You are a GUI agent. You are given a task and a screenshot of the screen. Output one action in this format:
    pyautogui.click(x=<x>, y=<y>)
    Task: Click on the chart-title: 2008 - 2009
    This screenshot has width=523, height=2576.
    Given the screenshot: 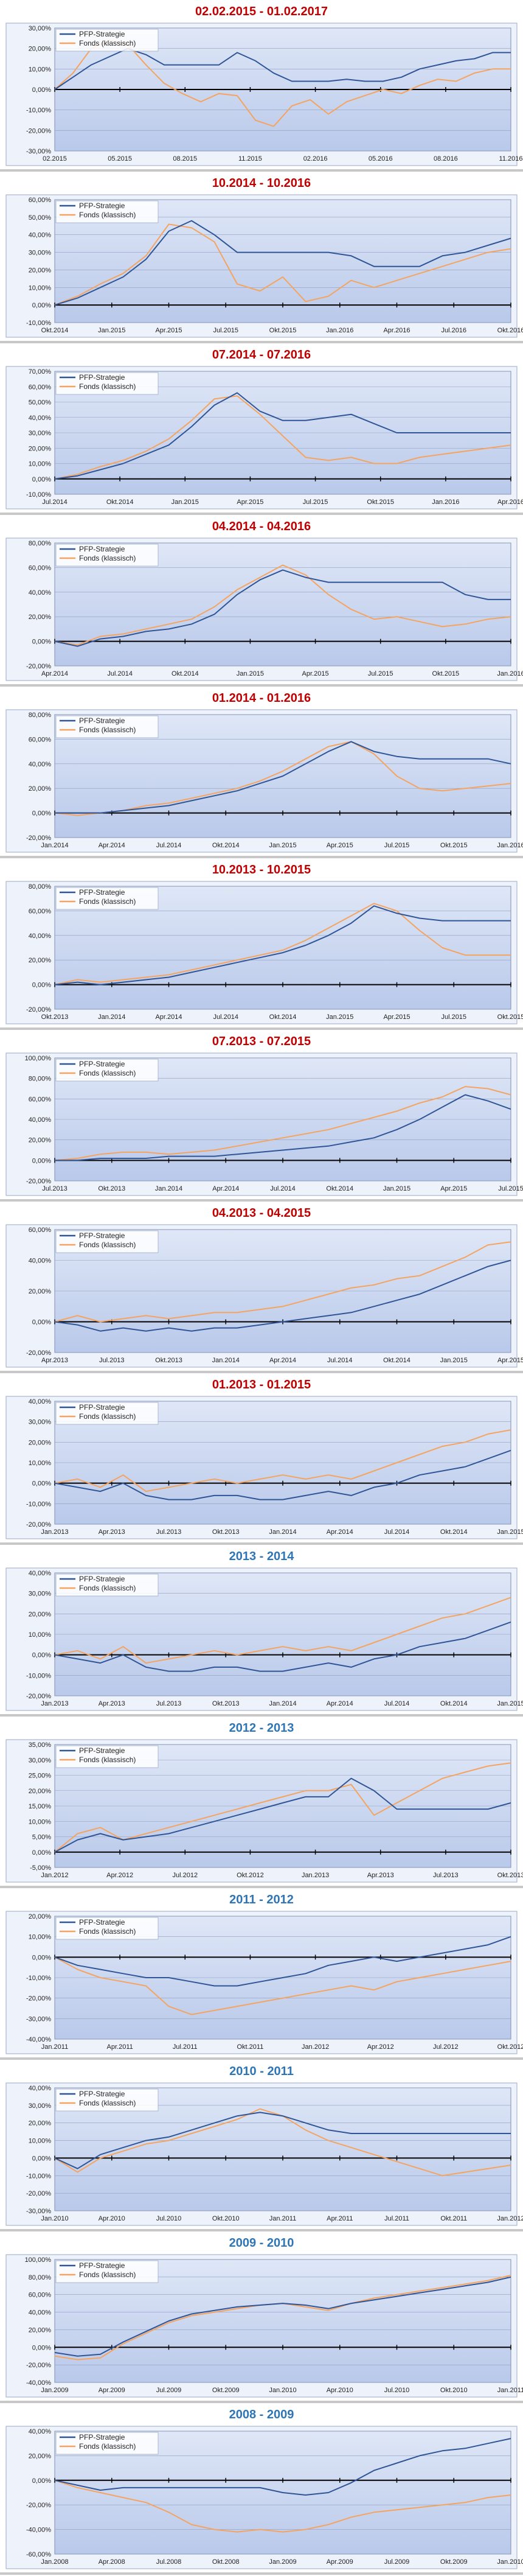 What is the action you would take?
    pyautogui.click(x=261, y=2414)
    